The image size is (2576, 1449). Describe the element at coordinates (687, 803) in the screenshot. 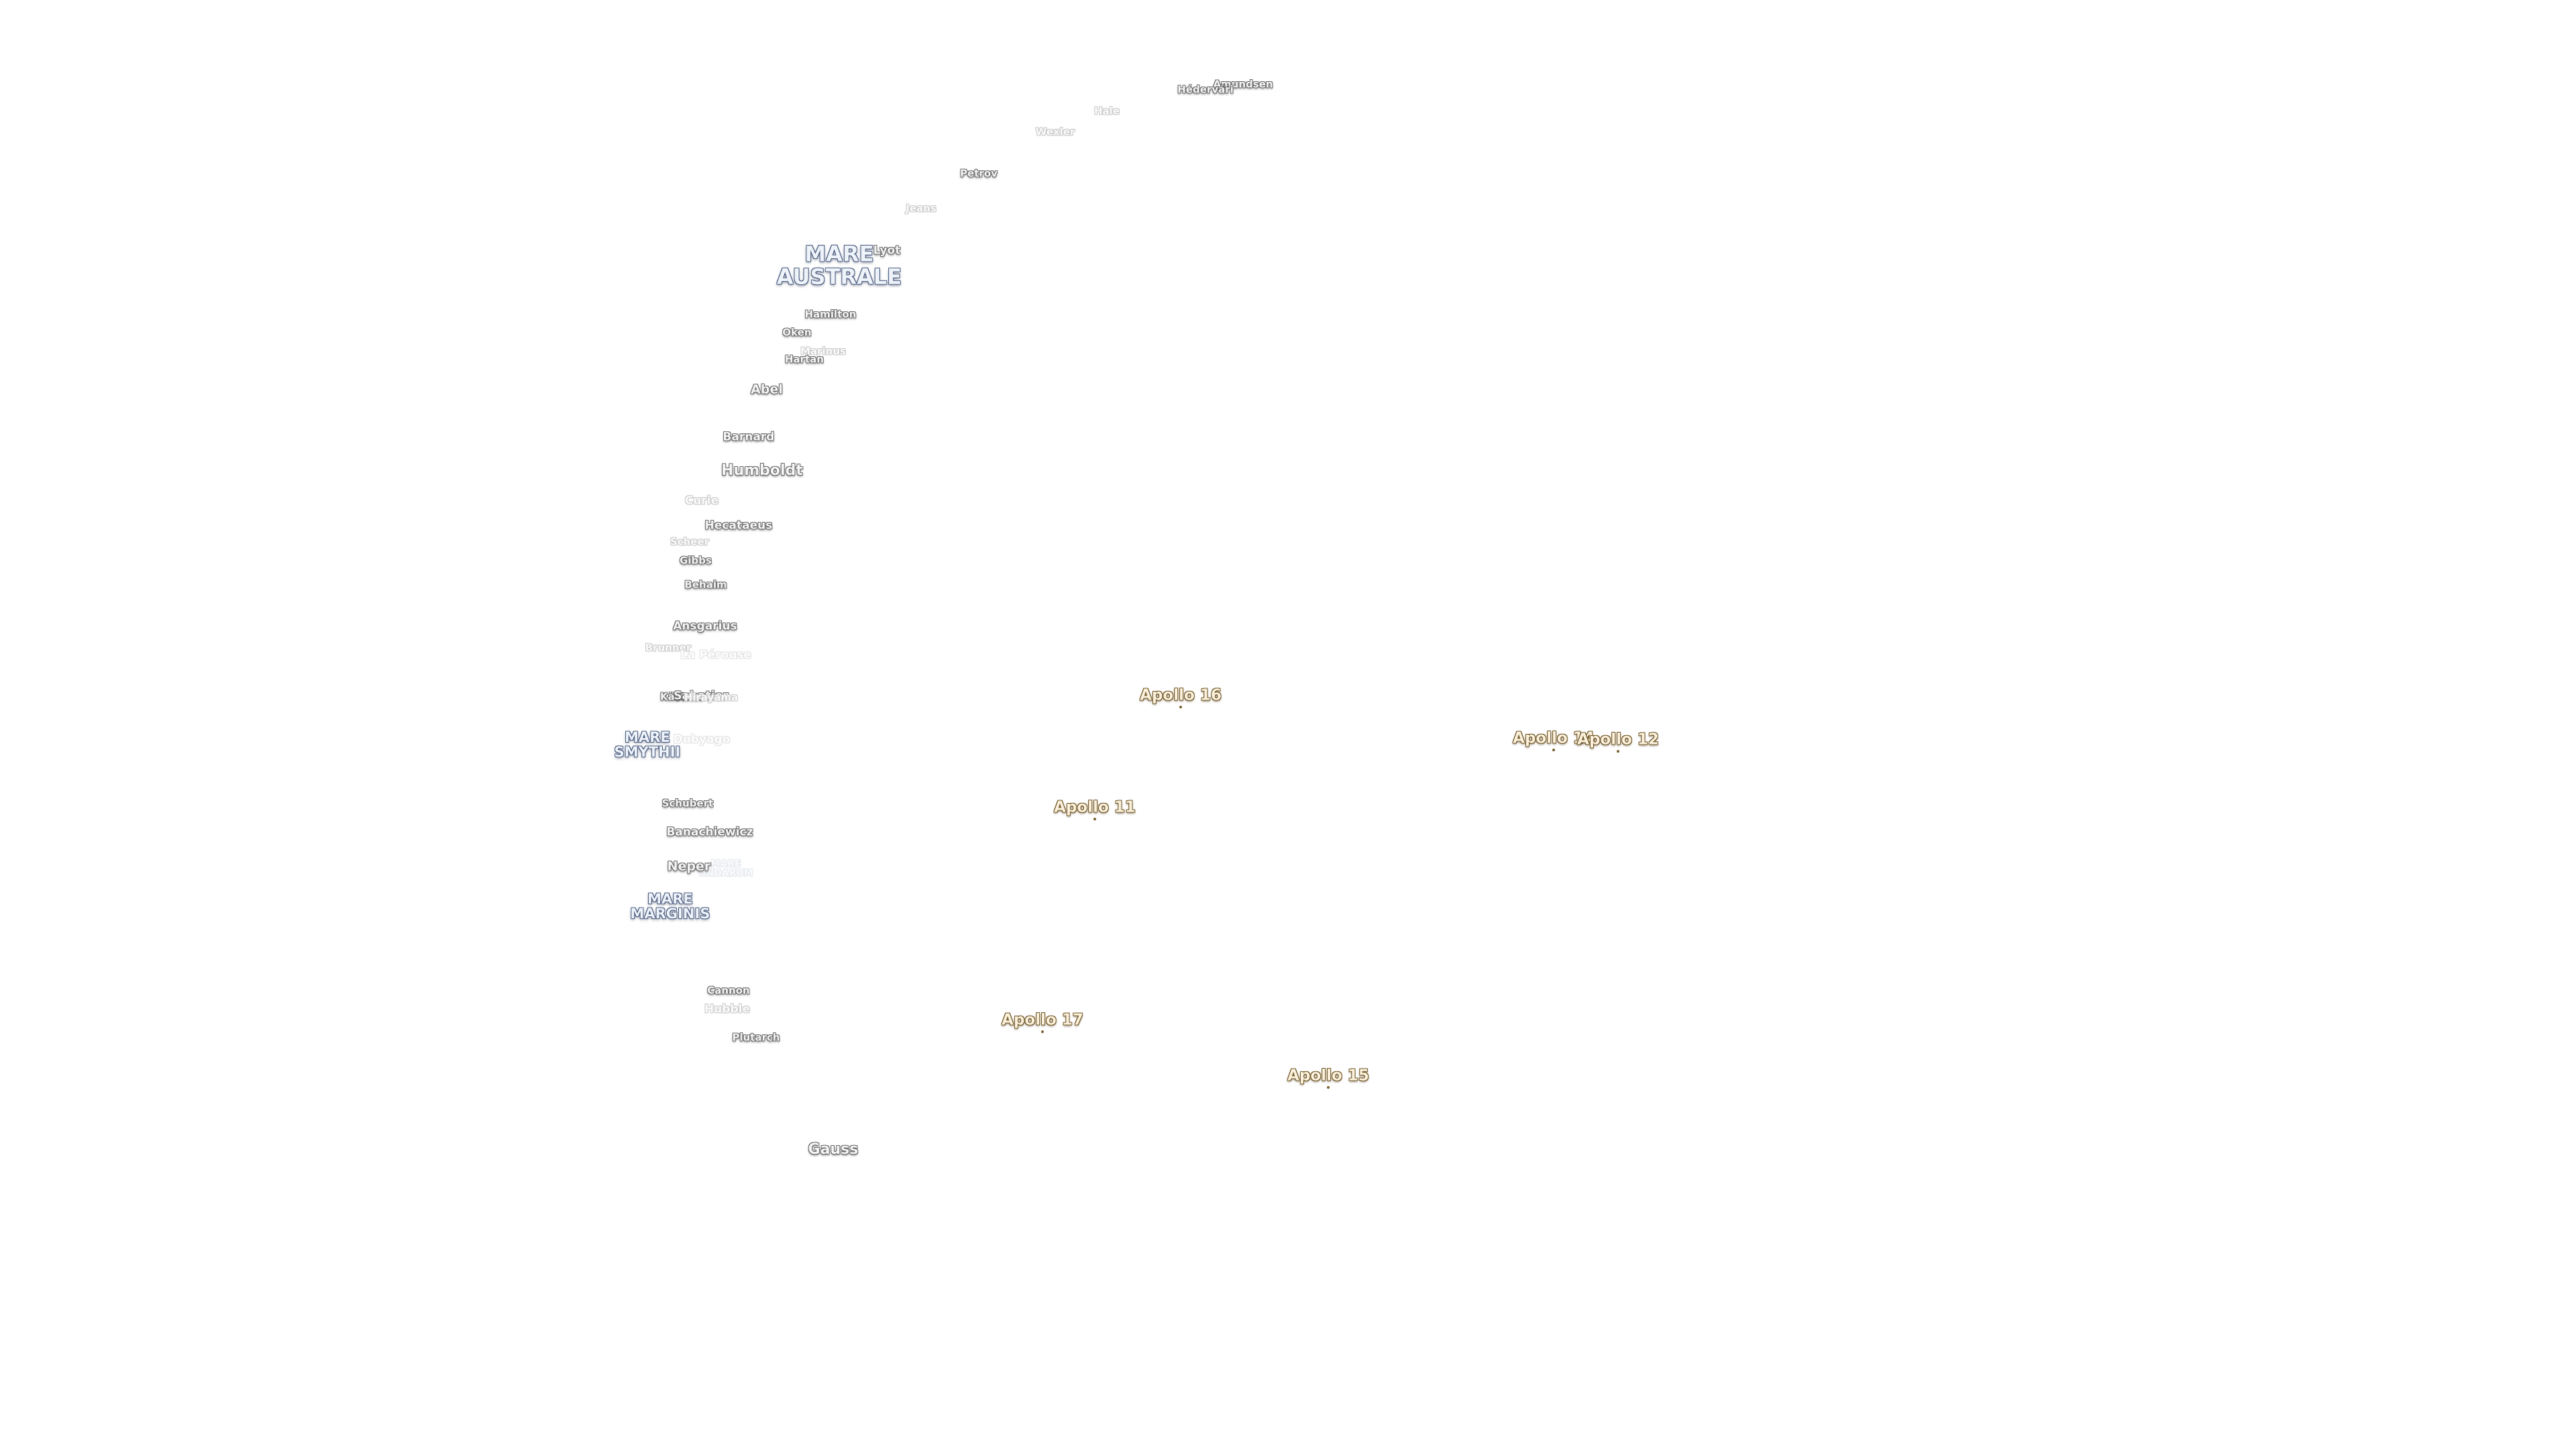

I see `crater-label: Schubert` at that location.